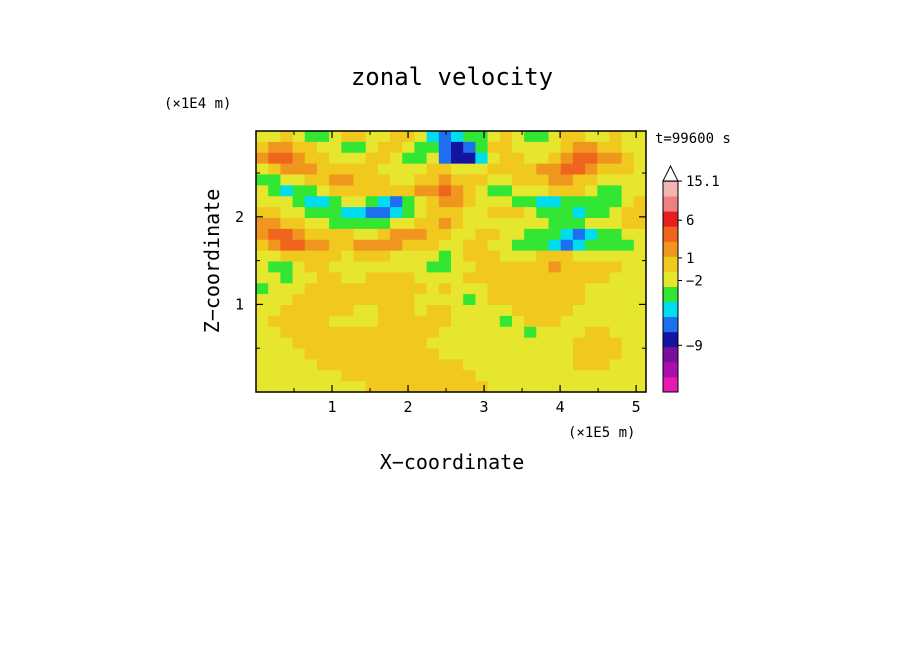 The image size is (904, 654). What do you see at coordinates (440, 260) in the screenshot?
I see `y-axis: 12` at bounding box center [440, 260].